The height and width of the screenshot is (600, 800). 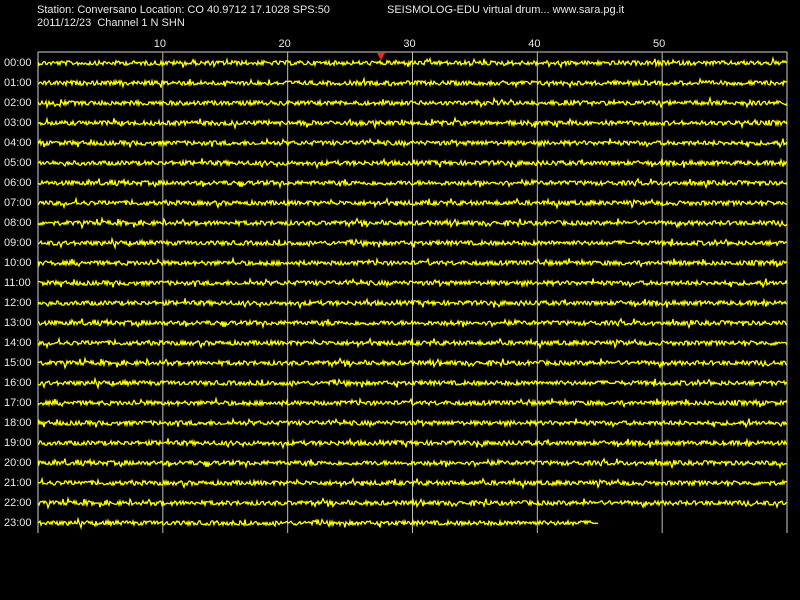 I want to click on hour-label: 21:00, so click(x=18, y=483).